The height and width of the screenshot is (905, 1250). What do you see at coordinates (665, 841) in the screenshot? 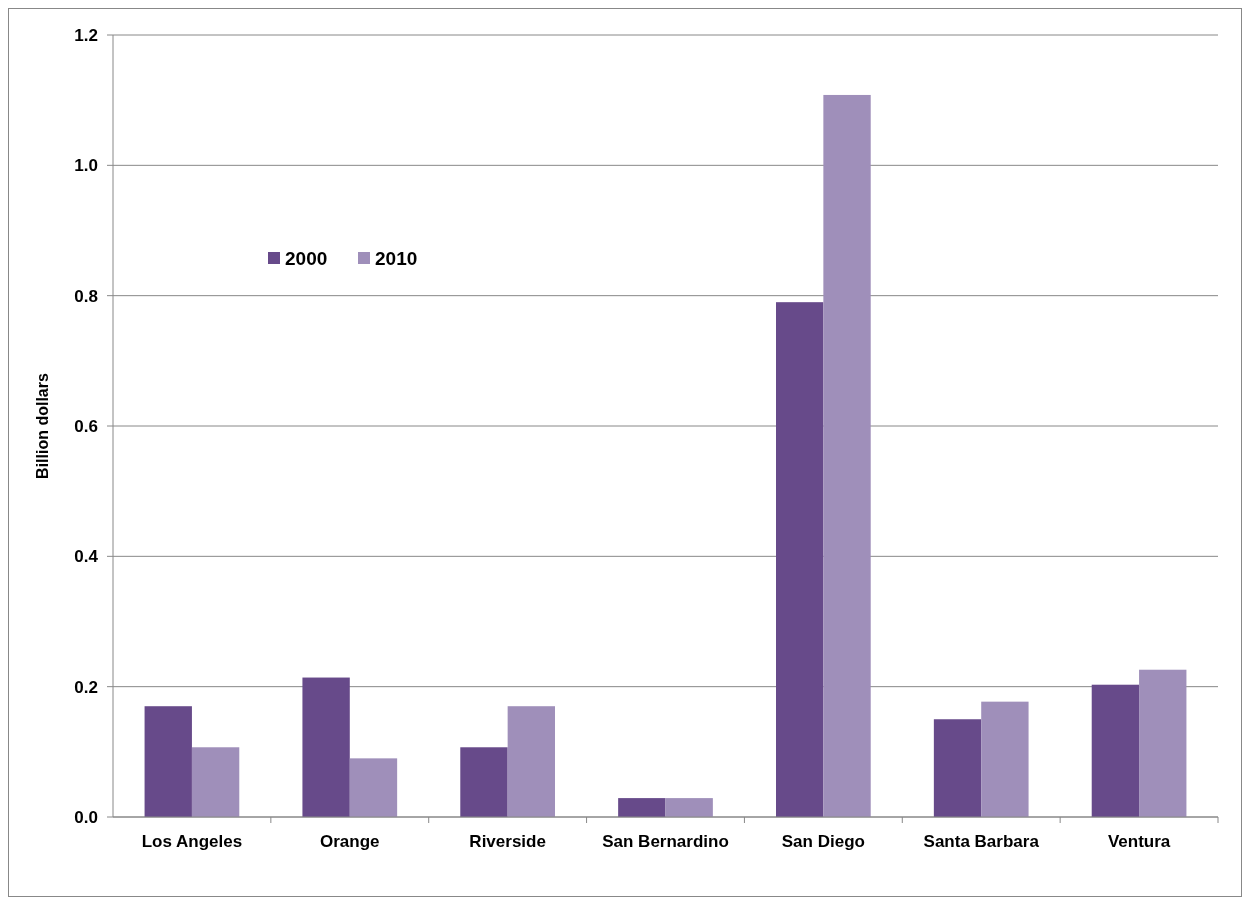
I see `x-tick-label: San Bernardino` at bounding box center [665, 841].